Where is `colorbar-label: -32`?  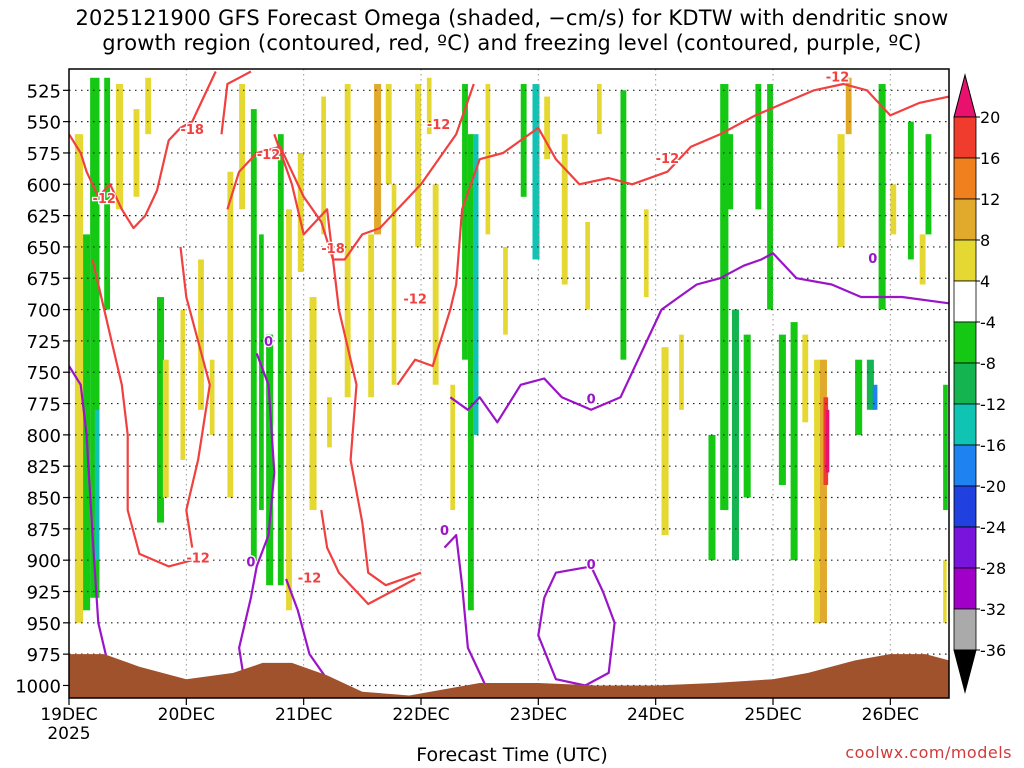 colorbar-label: -32 is located at coordinates (993, 609).